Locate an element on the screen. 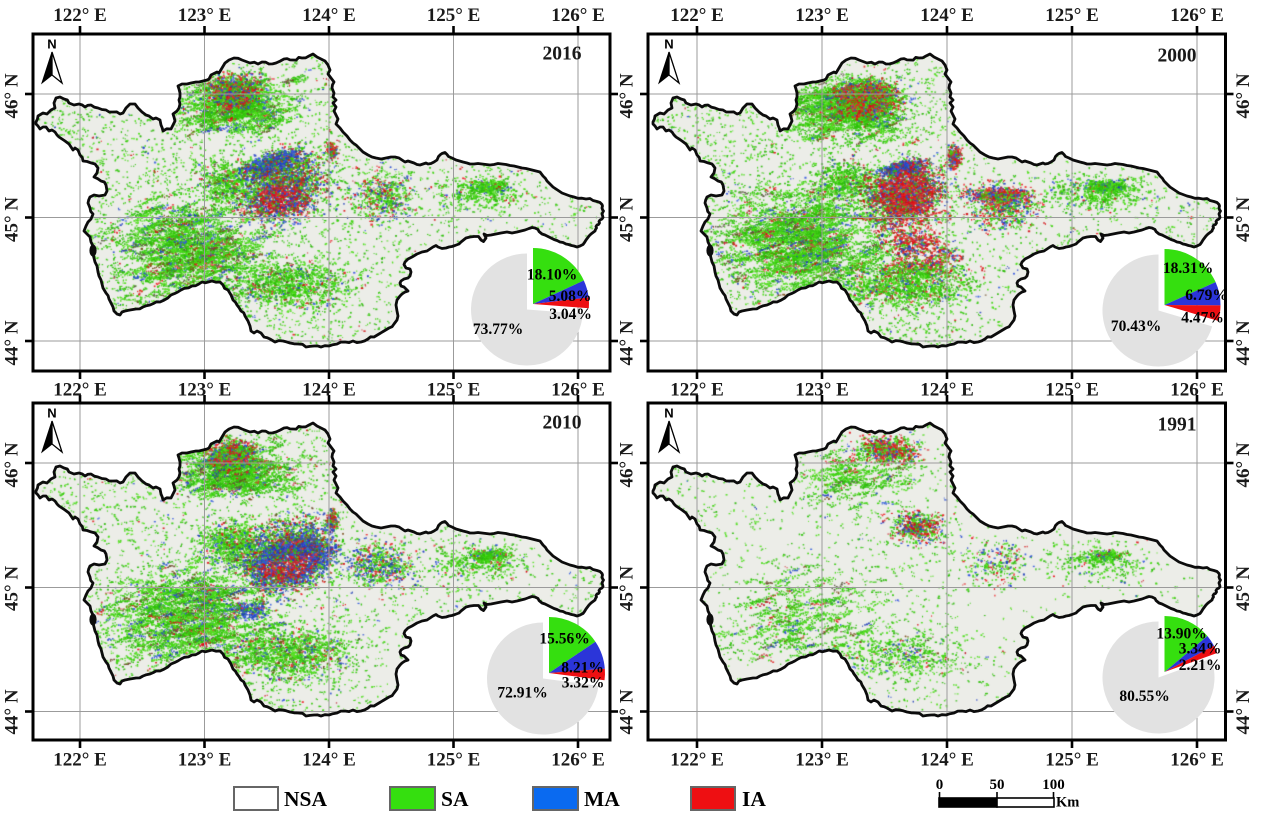 Image resolution: width=1269 pixels, height=818 pixels. svg-text: 73.77% is located at coordinates (498, 329).